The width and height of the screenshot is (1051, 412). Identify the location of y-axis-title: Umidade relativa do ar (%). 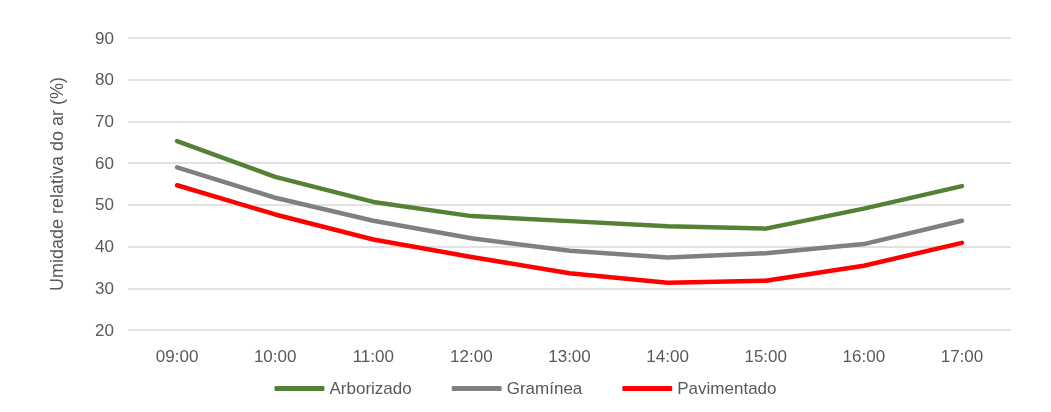
(57, 184).